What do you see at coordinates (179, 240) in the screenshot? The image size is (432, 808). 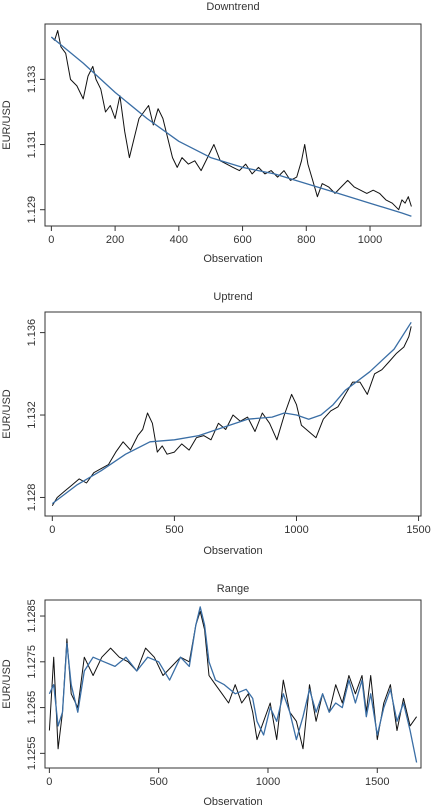 I see `x-tick-label: 400` at bounding box center [179, 240].